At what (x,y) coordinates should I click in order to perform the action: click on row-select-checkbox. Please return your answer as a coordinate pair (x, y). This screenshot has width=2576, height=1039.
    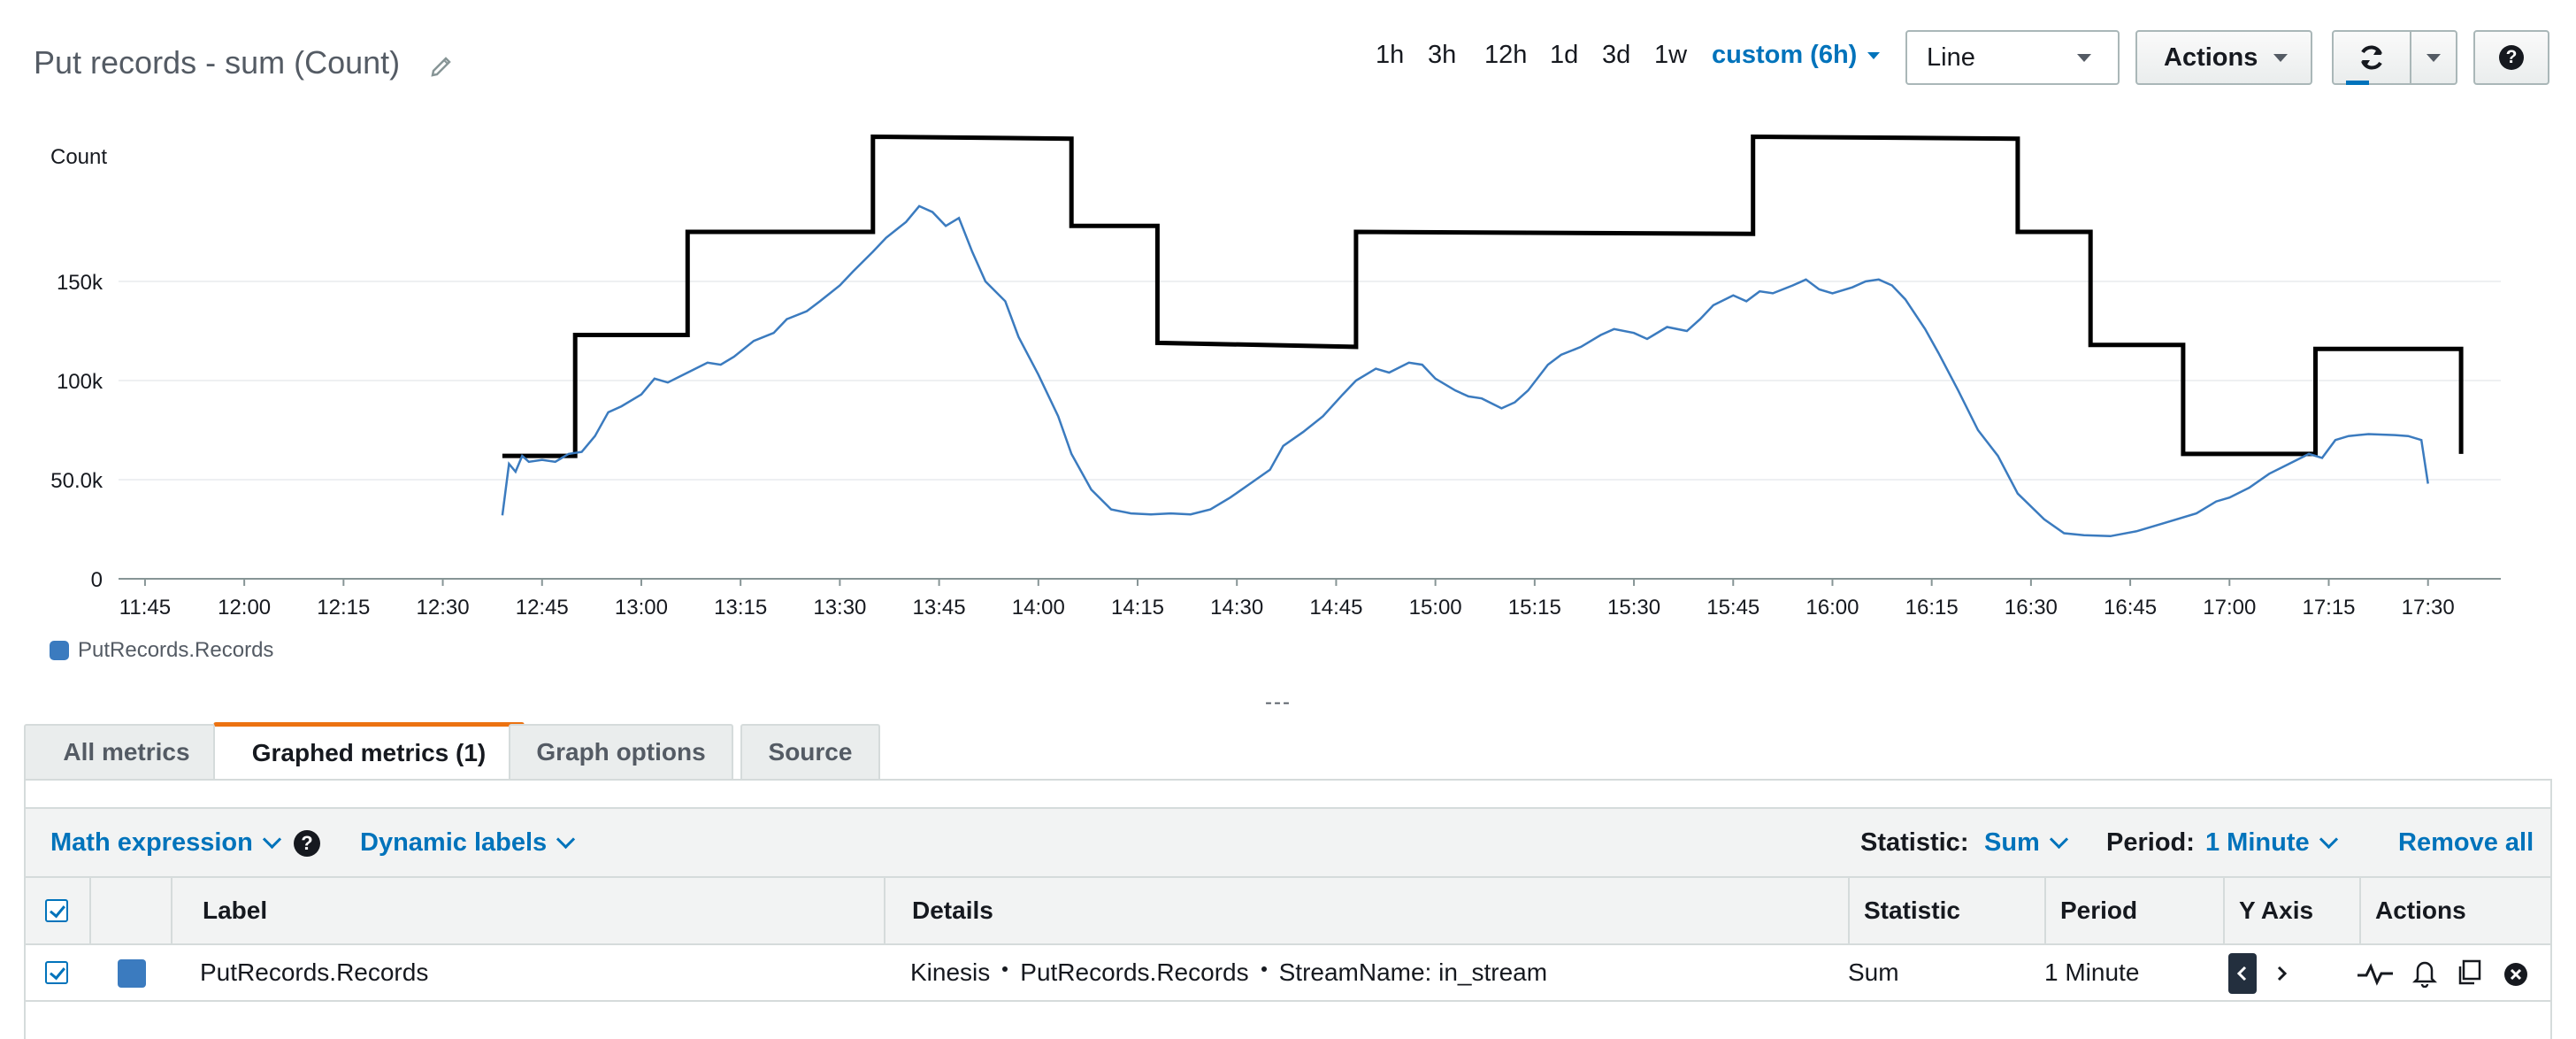
    Looking at the image, I should click on (56, 972).